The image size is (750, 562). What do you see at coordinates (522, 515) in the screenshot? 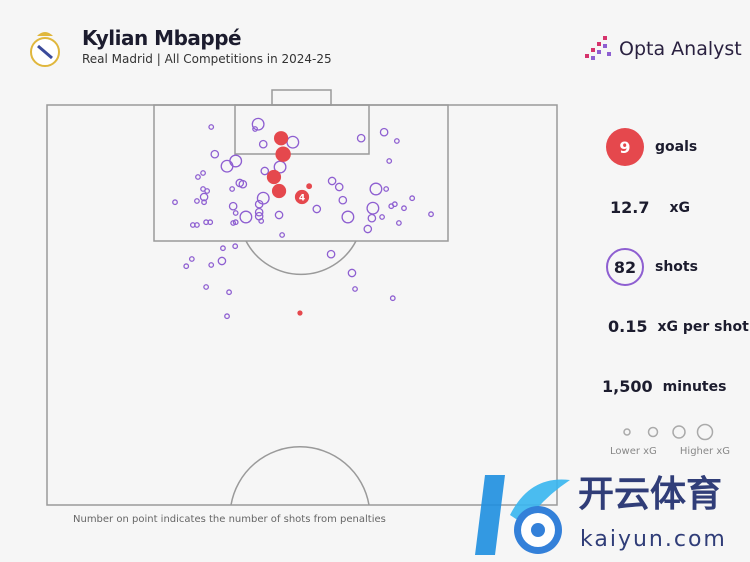
I see `kaiyun-logo-icon` at bounding box center [522, 515].